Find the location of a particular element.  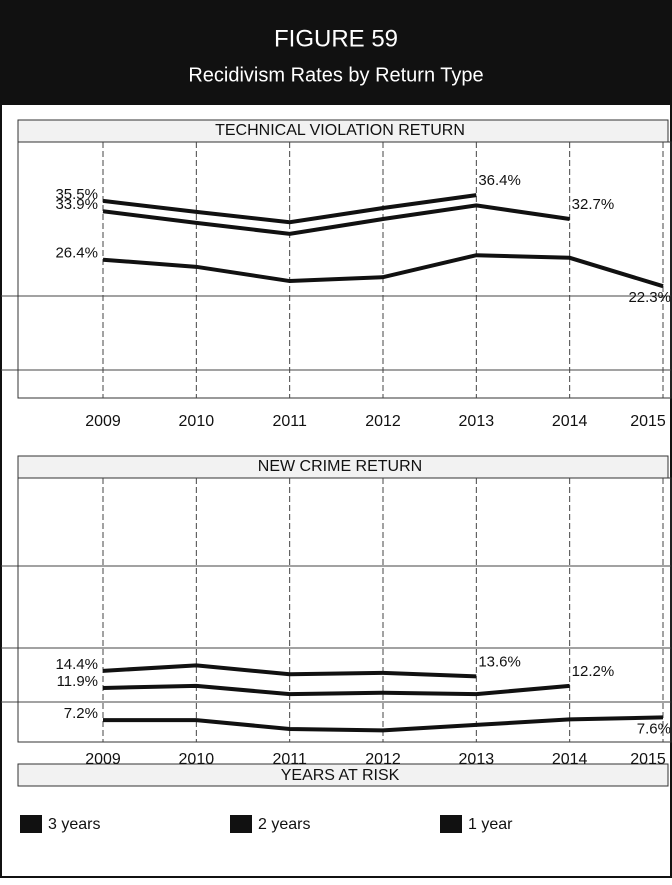

value-label: 7.2% is located at coordinates (81, 713).